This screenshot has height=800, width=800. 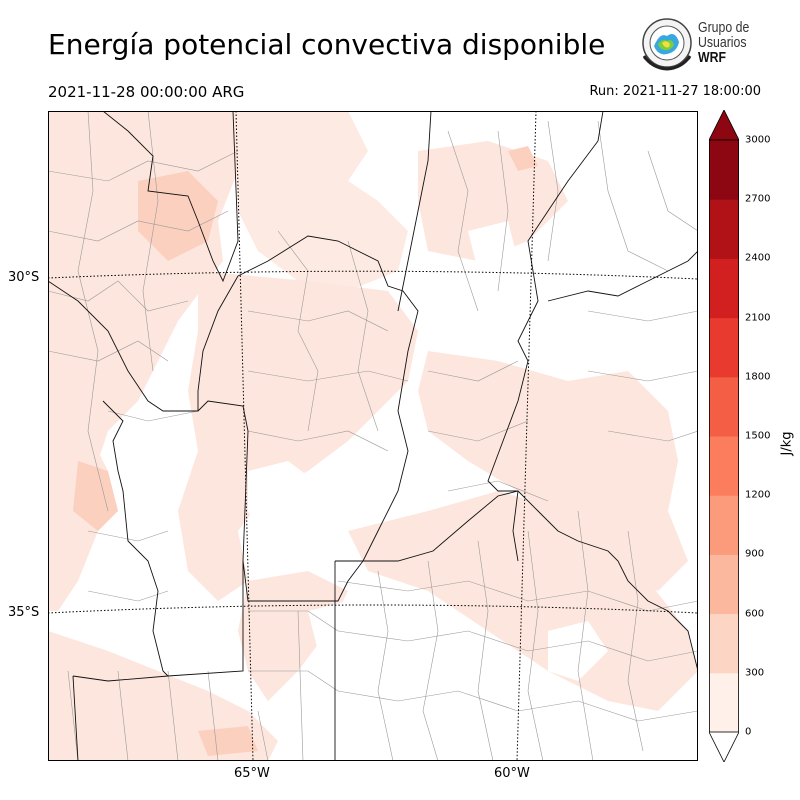 What do you see at coordinates (293, 636) in the screenshot?
I see `cape-region-south-central` at bounding box center [293, 636].